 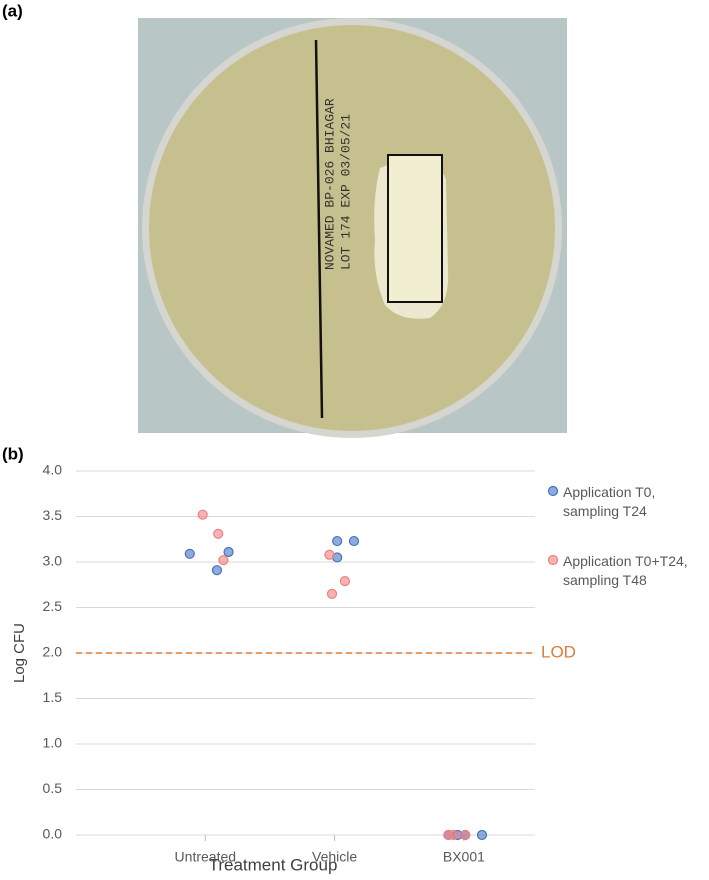 I want to click on panel-label: (b), so click(x=13, y=453).